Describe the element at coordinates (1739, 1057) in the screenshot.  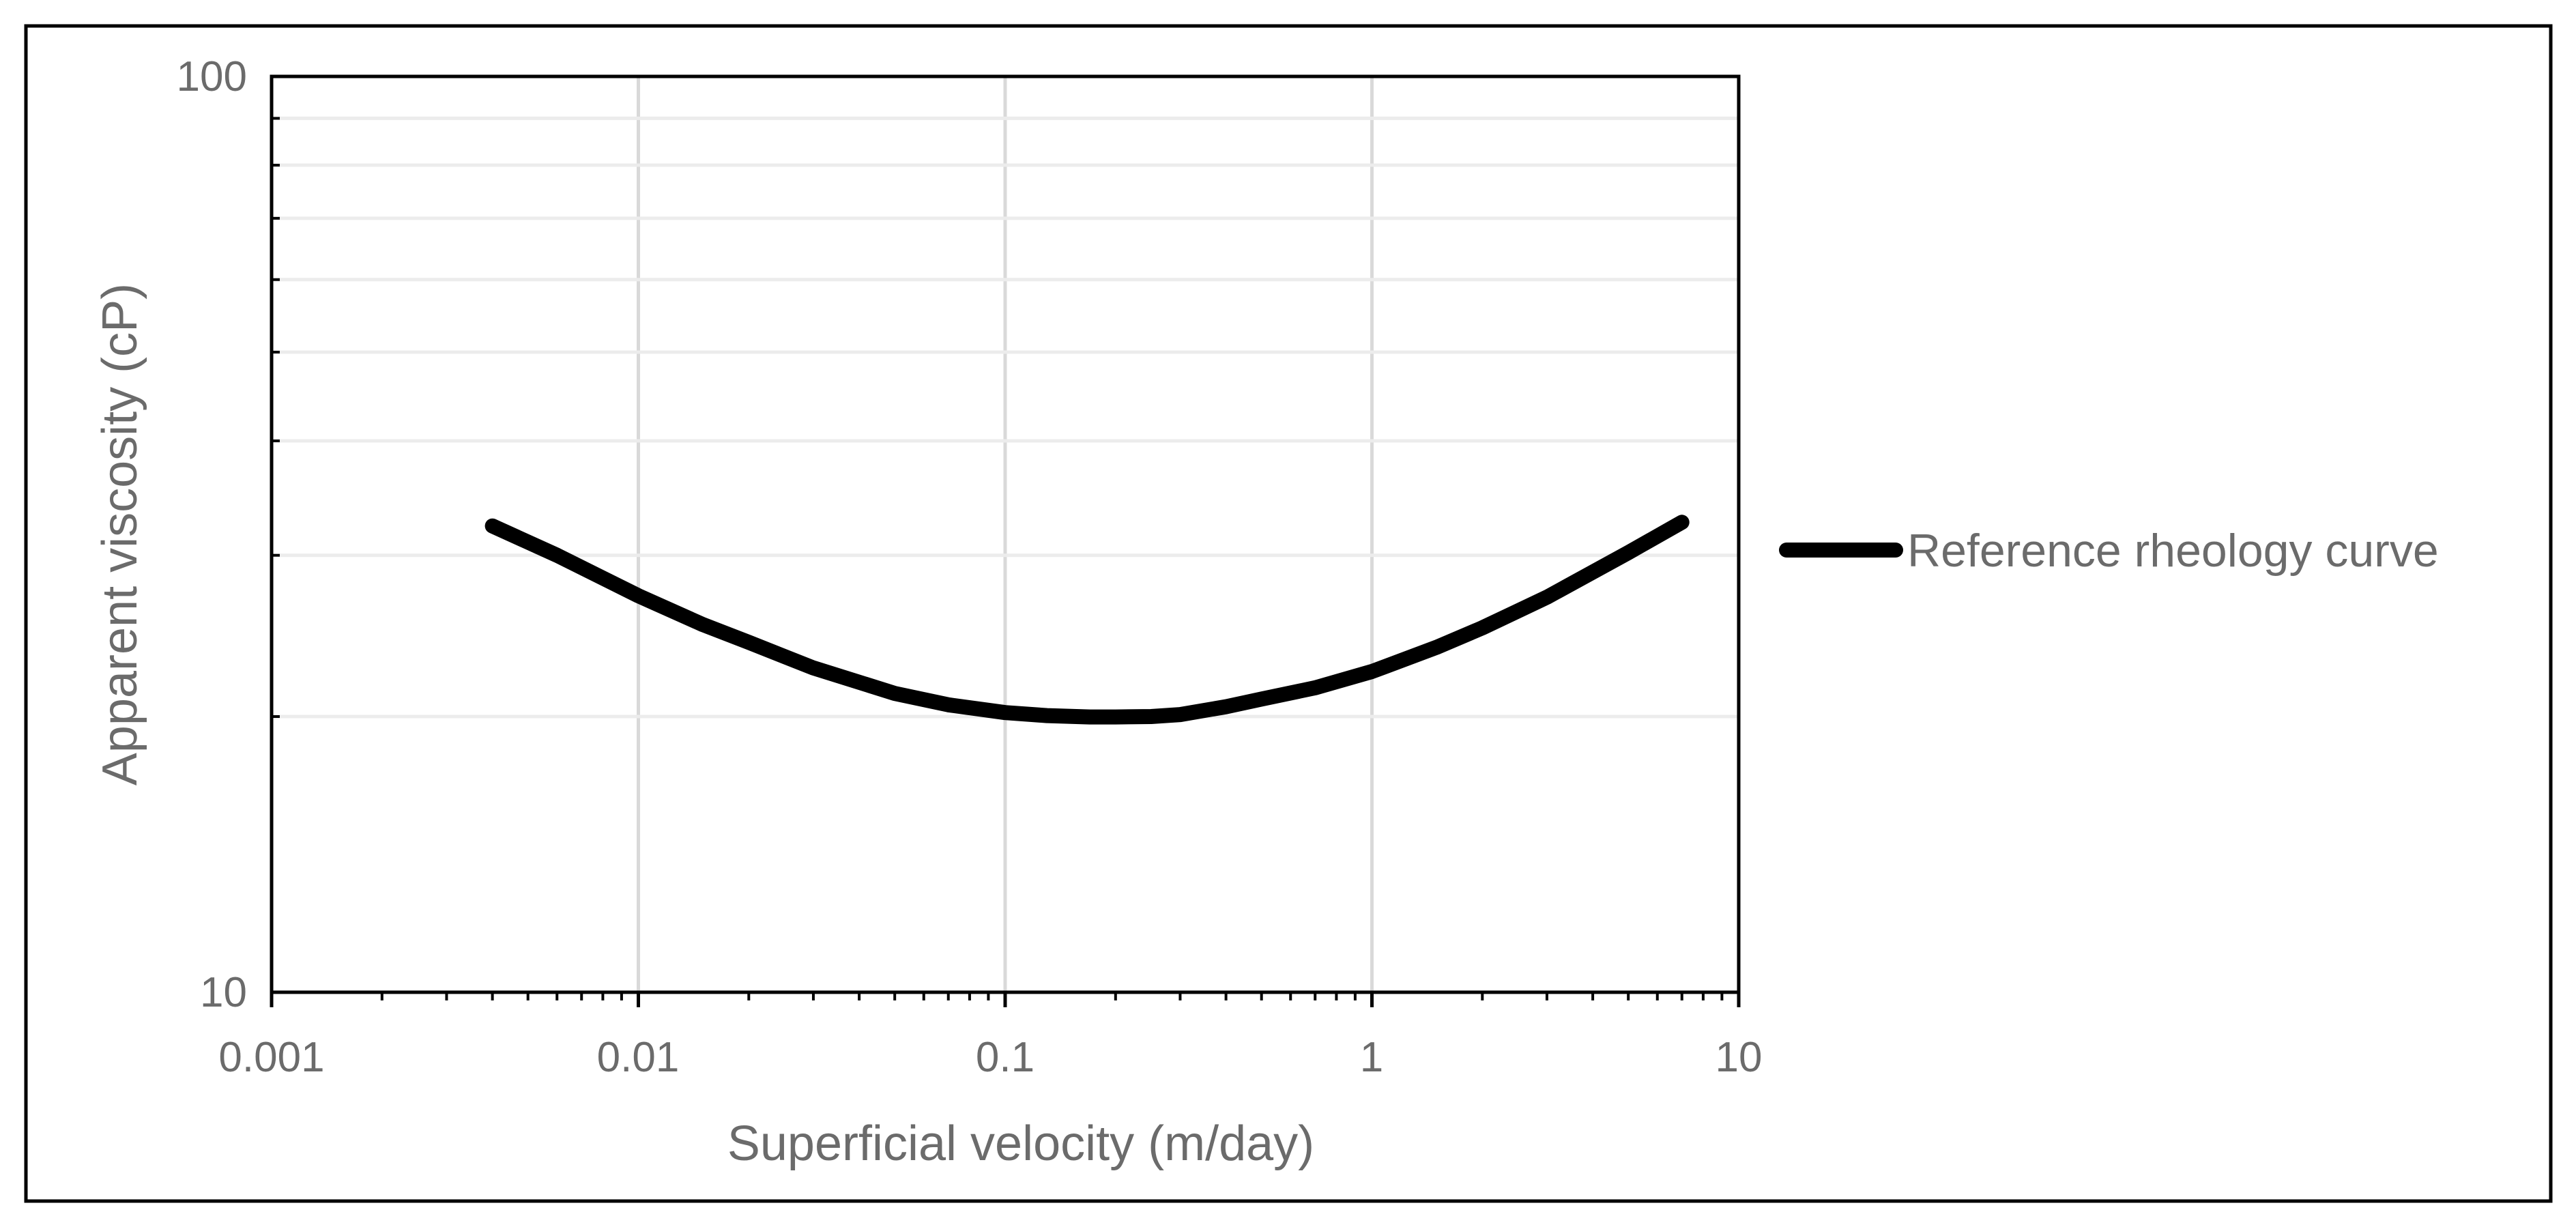
I see `x-tick-label: 10` at that location.